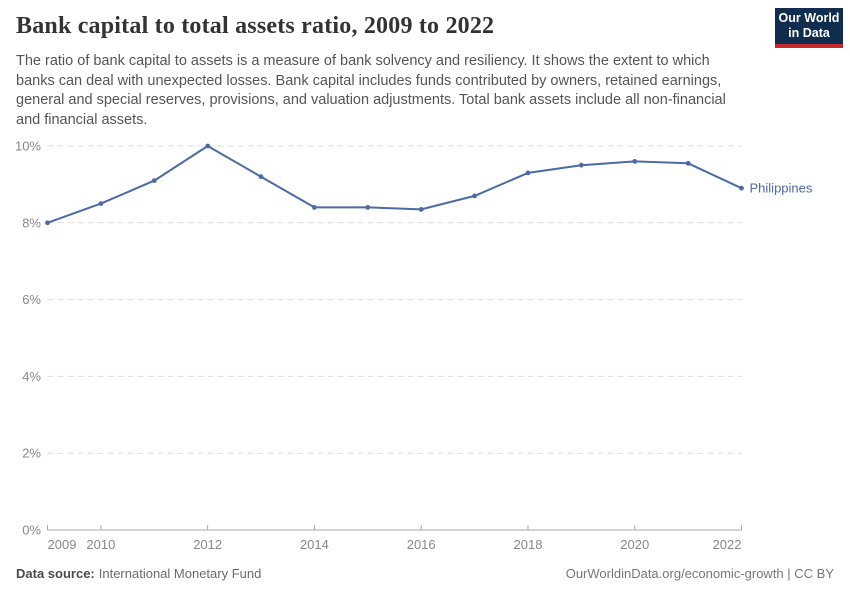  What do you see at coordinates (634, 544) in the screenshot?
I see `x-axis-tick-label: 2020` at bounding box center [634, 544].